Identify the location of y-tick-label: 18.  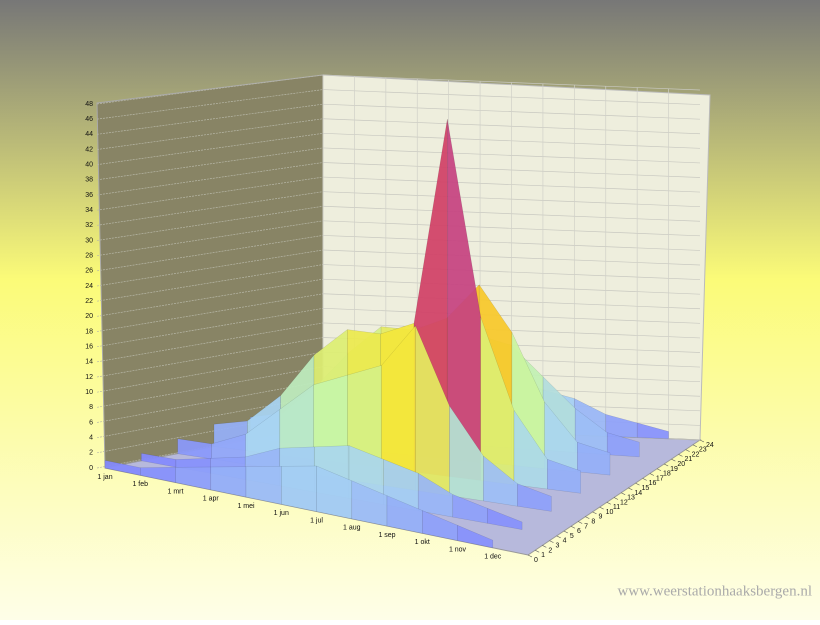
(89, 331).